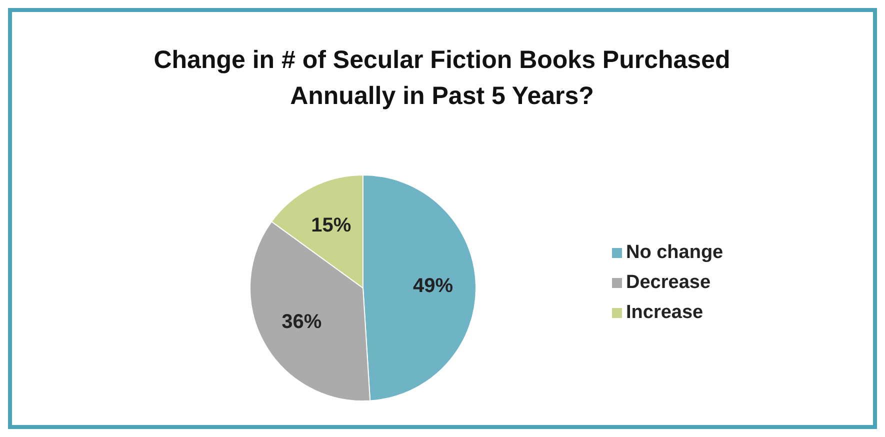 This screenshot has height=437, width=885. Describe the element at coordinates (675, 252) in the screenshot. I see `legend-label: No change` at that location.